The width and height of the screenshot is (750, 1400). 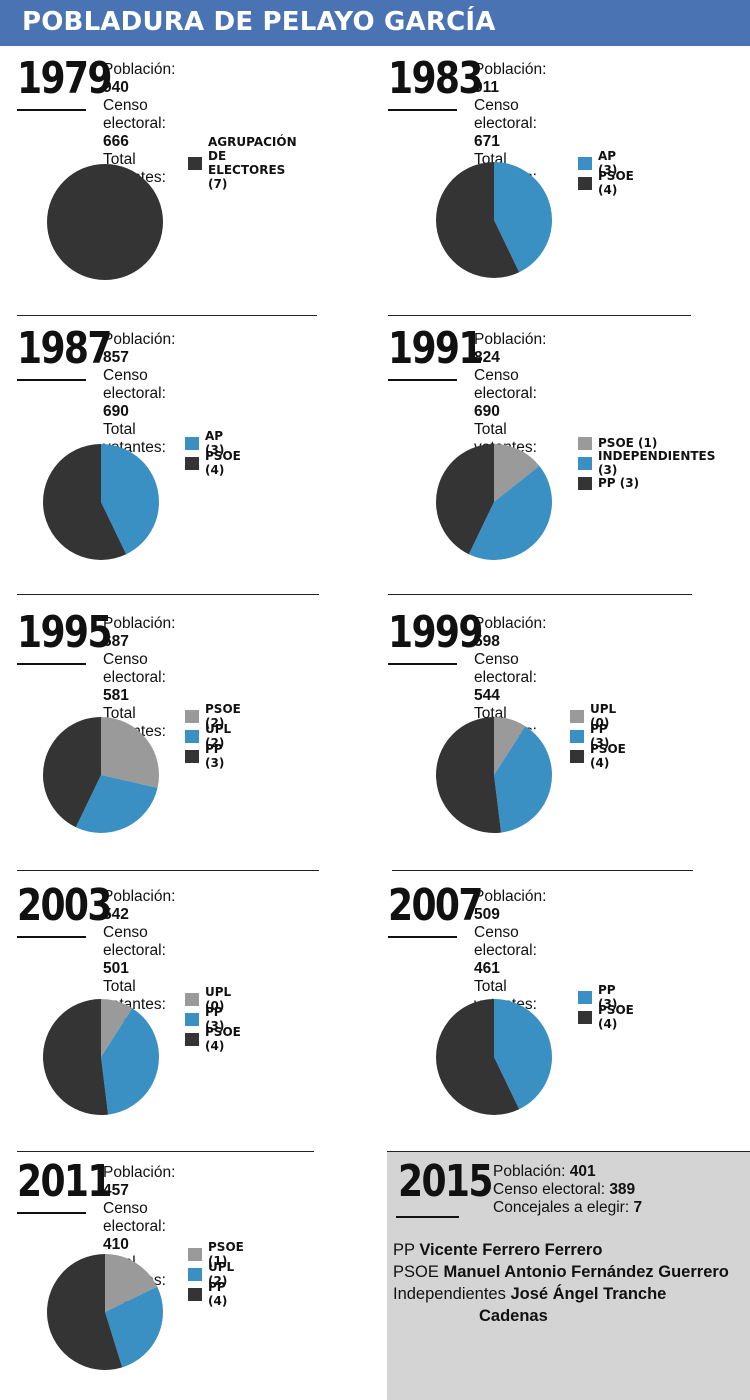 What do you see at coordinates (564, 1189) in the screenshot?
I see `censo-line: Censo electoral: 389` at bounding box center [564, 1189].